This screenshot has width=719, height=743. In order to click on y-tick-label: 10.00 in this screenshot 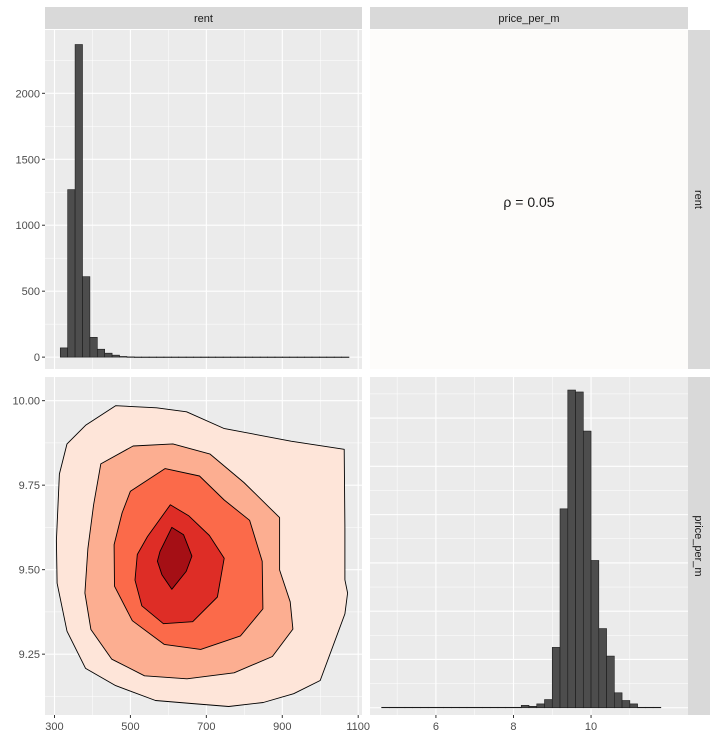, I will do `click(26, 402)`.